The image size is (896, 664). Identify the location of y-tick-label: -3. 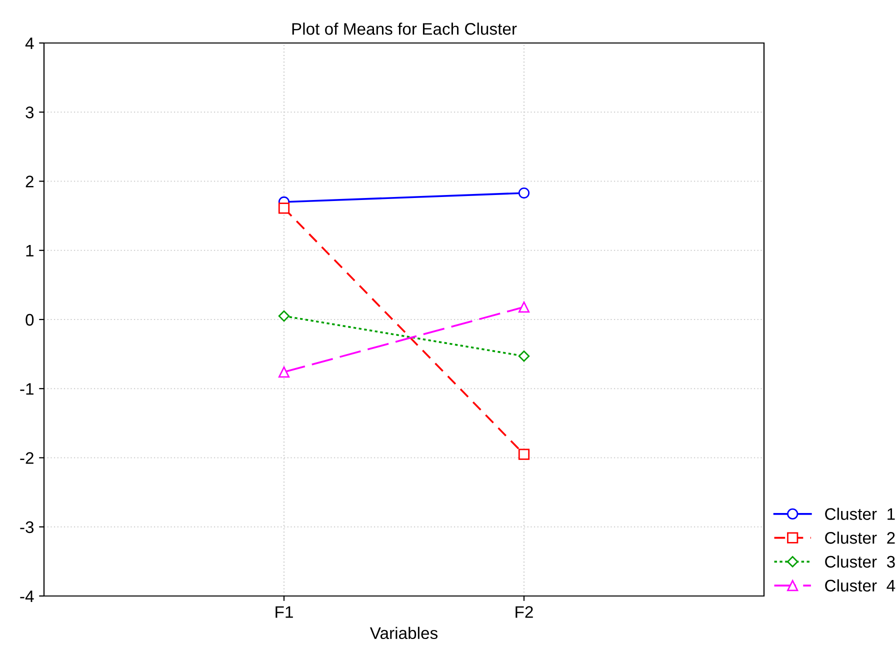
(27, 527).